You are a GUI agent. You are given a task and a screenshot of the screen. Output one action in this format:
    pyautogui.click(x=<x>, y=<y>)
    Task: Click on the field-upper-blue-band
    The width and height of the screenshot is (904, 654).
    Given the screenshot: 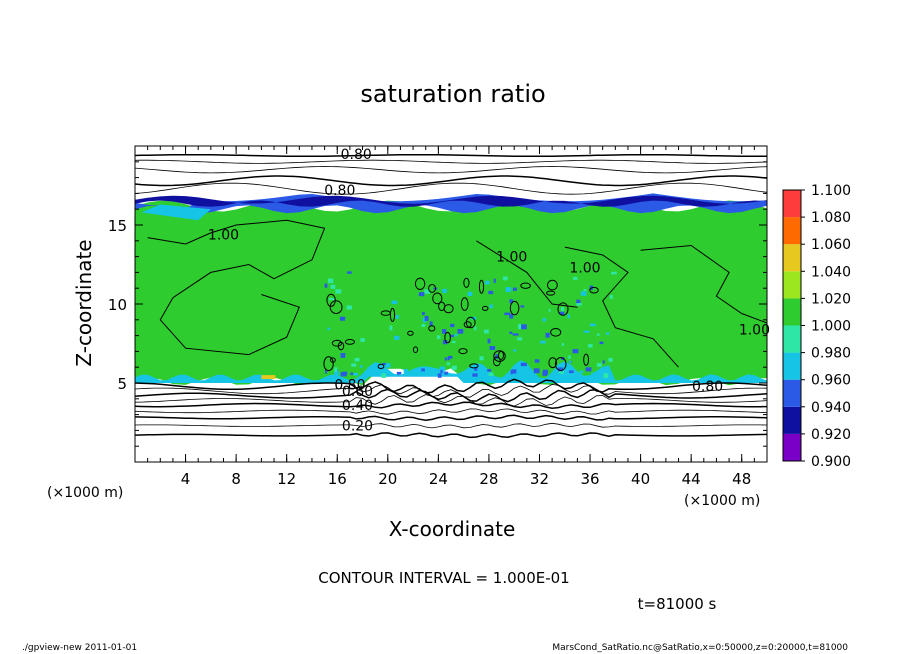 What is the action you would take?
    pyautogui.click(x=451, y=203)
    